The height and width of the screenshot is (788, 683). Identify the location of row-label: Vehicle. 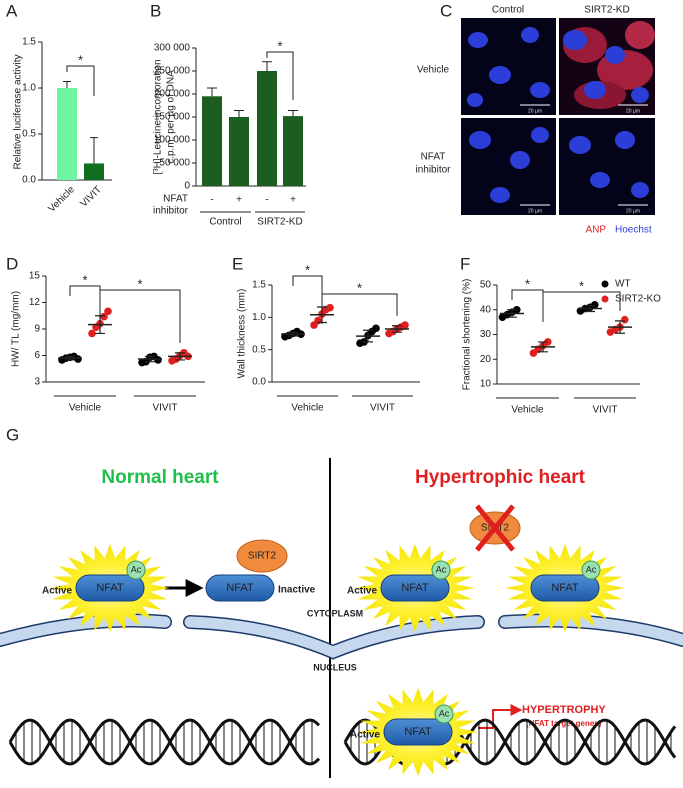
(433, 70).